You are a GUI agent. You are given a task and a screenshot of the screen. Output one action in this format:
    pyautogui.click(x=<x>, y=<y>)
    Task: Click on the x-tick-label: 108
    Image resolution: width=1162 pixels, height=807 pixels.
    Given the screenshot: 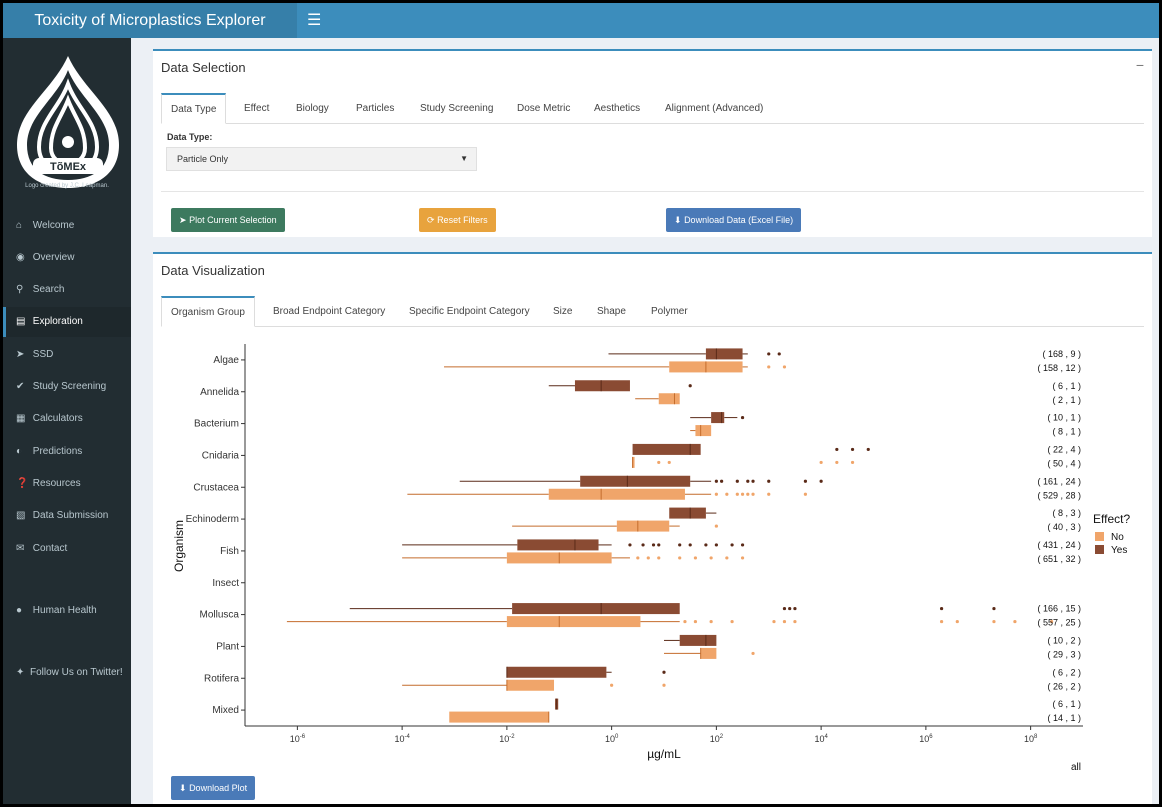 What is the action you would take?
    pyautogui.click(x=1031, y=739)
    